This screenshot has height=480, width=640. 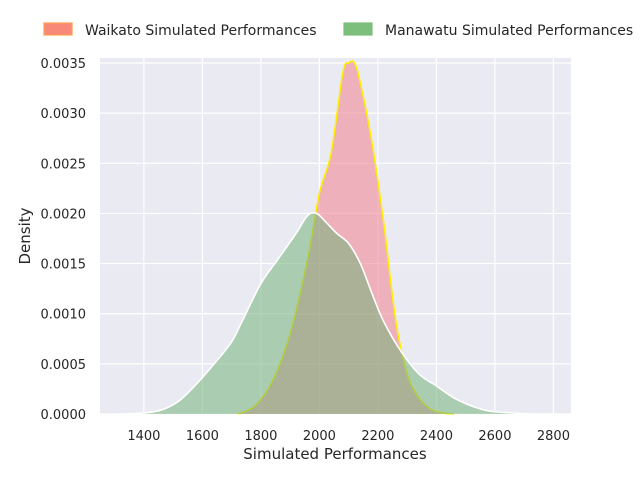 I want to click on y-tick-label: 0.0015, so click(x=64, y=265).